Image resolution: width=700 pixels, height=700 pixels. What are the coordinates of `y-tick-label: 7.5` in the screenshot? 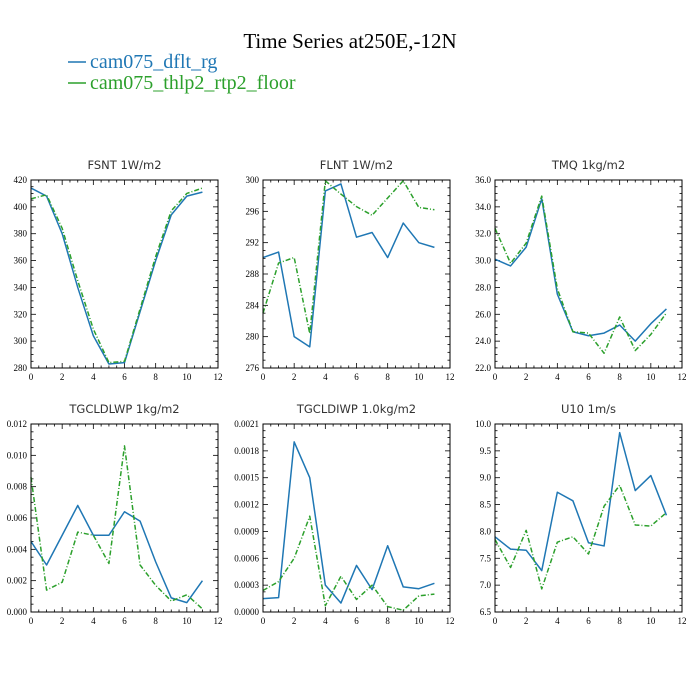 It's located at (486, 558).